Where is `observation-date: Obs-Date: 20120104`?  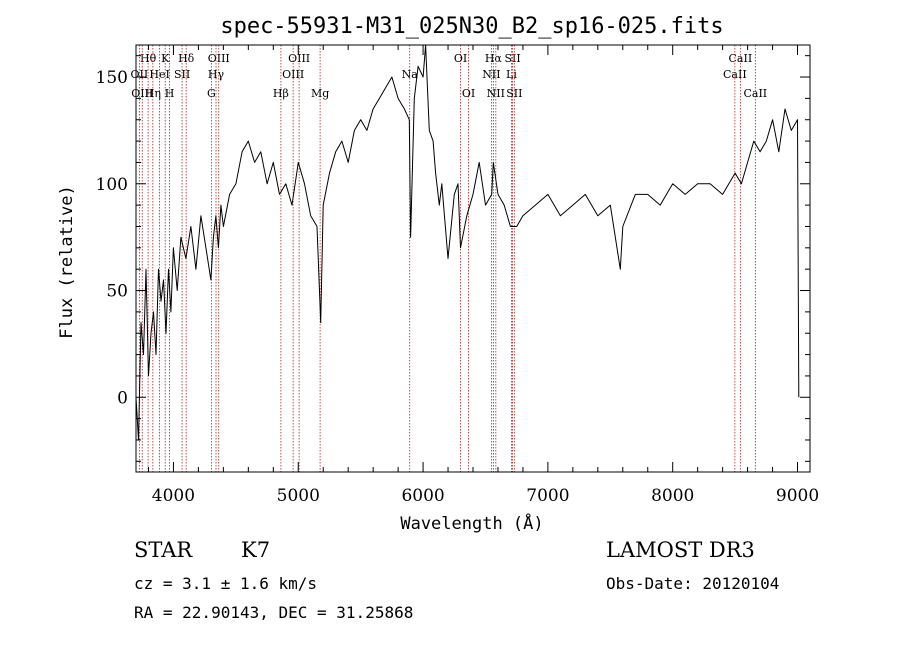 observation-date: Obs-Date: 20120104 is located at coordinates (693, 583).